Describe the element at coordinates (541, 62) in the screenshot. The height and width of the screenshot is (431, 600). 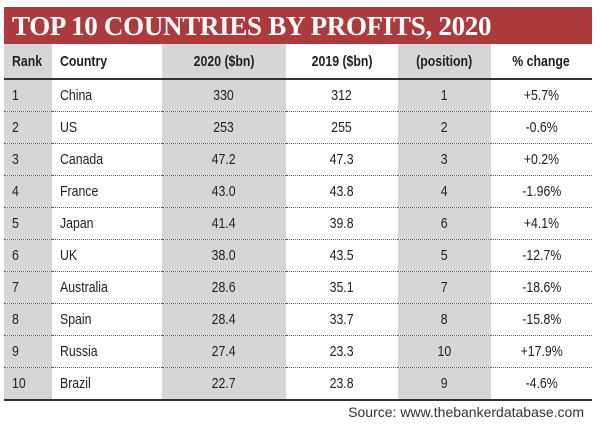
I see `column-header-pct-change: % change` at that location.